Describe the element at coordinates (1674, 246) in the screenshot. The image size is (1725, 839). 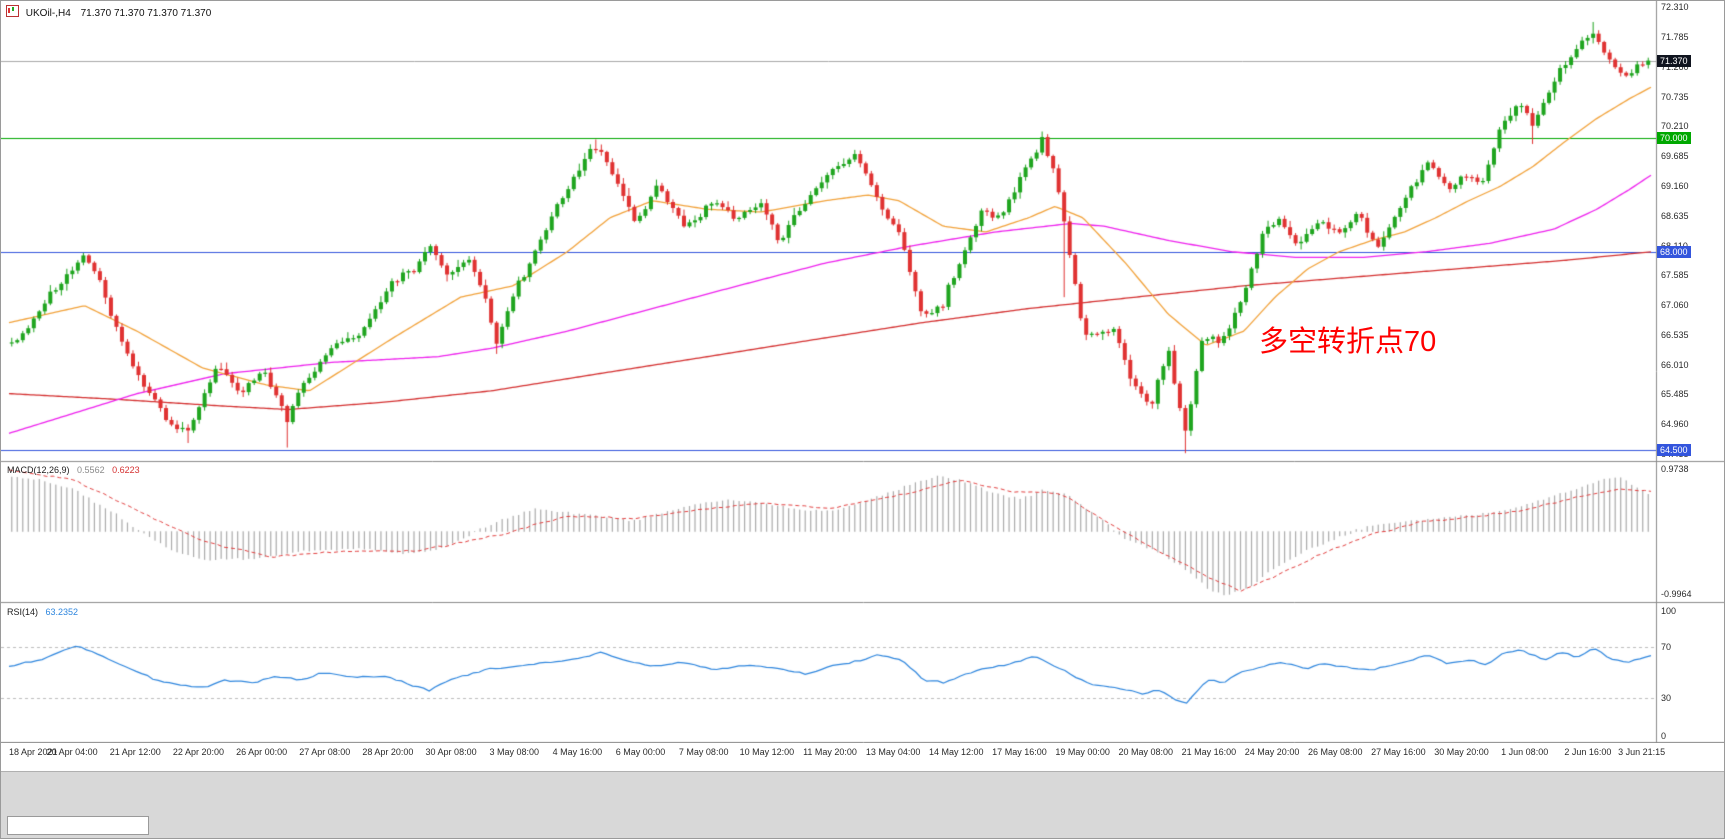
I see `price-tick-label: 68.110` at that location.